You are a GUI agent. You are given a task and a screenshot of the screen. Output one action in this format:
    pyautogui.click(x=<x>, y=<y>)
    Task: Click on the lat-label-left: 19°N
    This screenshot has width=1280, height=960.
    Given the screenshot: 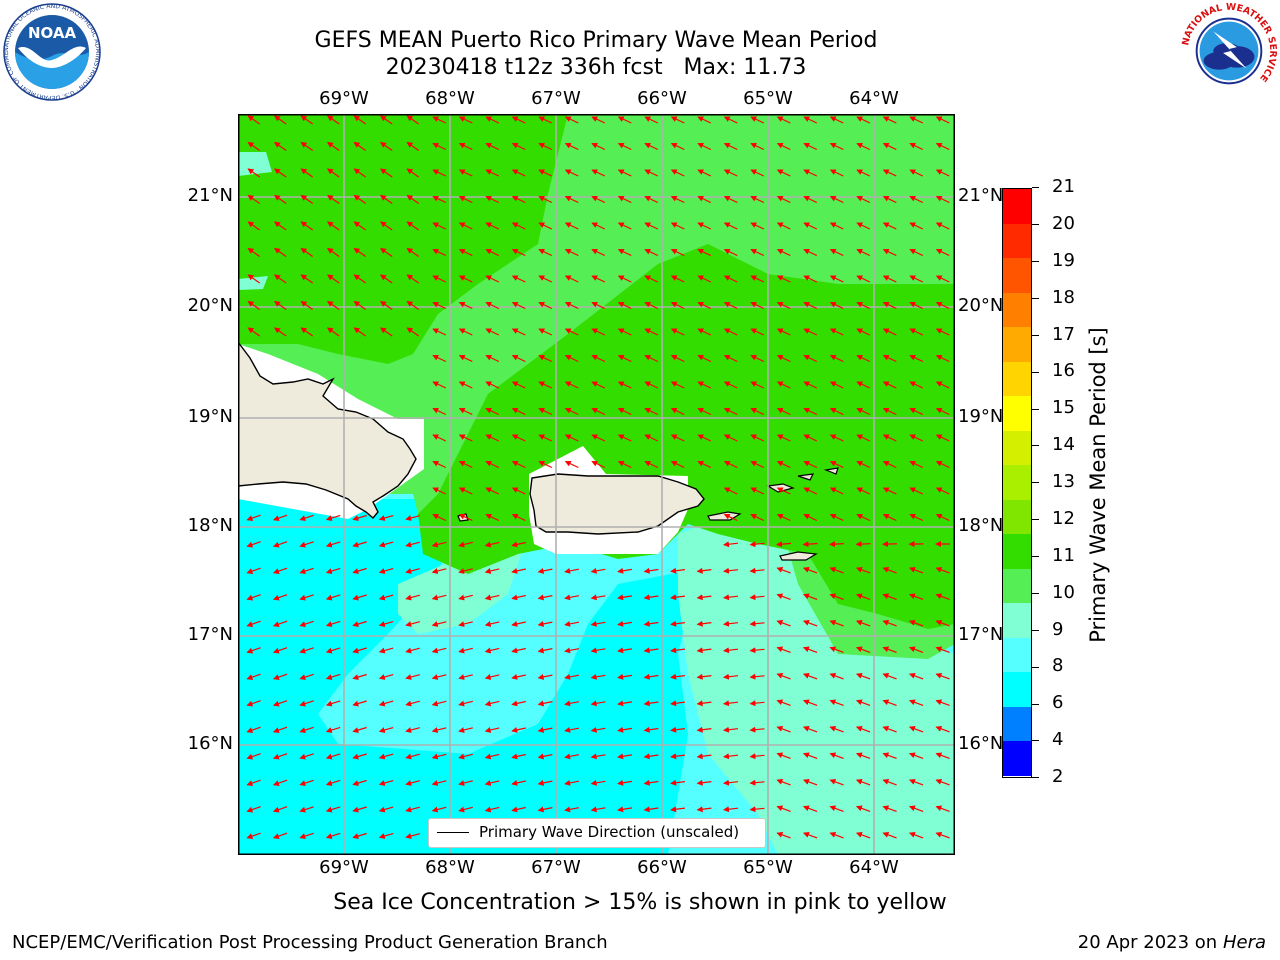 What is the action you would take?
    pyautogui.click(x=210, y=416)
    